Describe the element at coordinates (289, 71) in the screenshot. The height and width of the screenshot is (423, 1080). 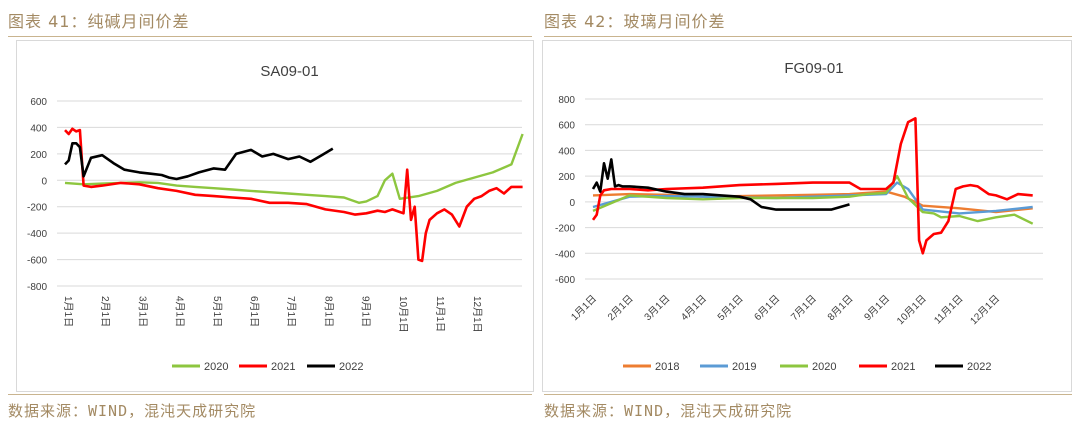
I see `chart-title: SA09-01` at that location.